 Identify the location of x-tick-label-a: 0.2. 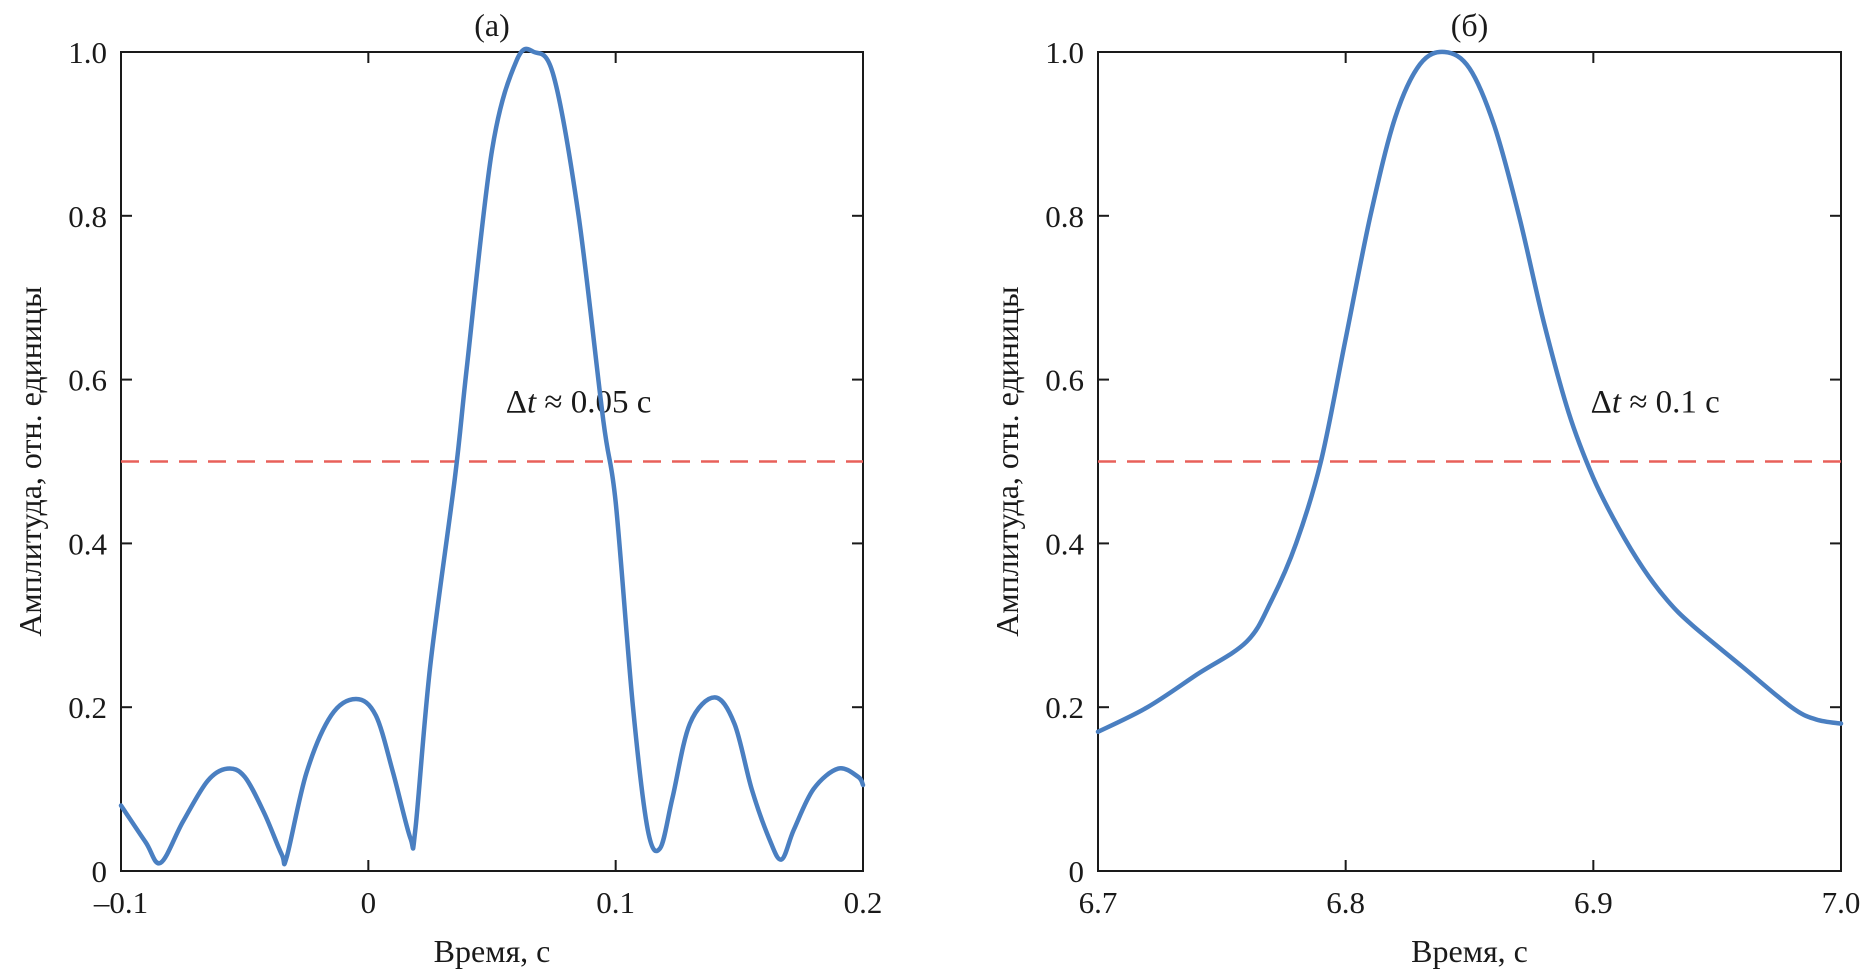
(863, 902).